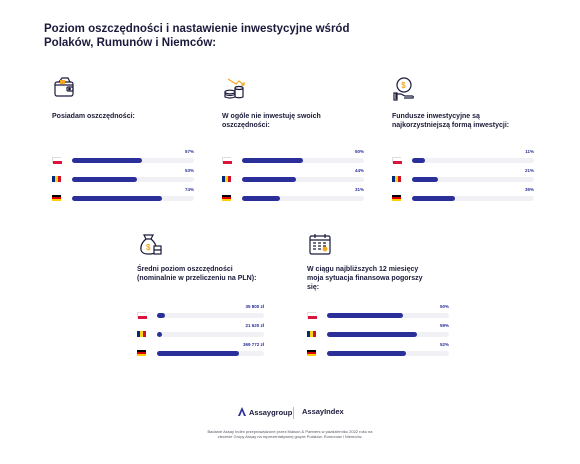  Describe the element at coordinates (463, 194) in the screenshot. I see `bar-row: 35%` at that location.